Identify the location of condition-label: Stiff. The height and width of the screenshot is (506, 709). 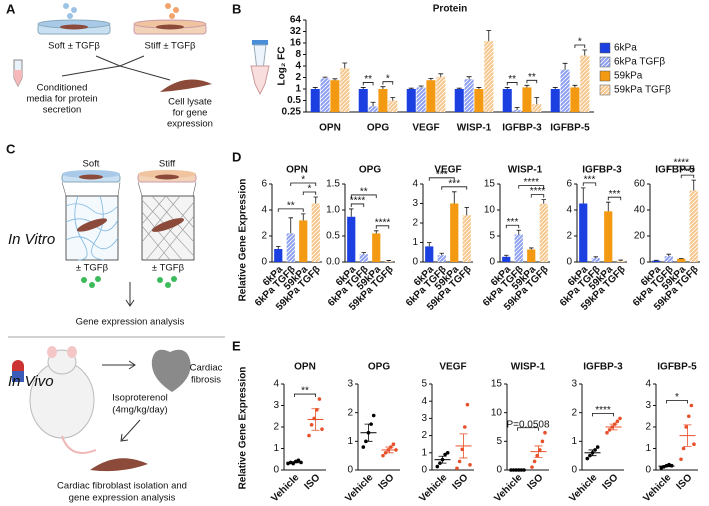
(167, 164).